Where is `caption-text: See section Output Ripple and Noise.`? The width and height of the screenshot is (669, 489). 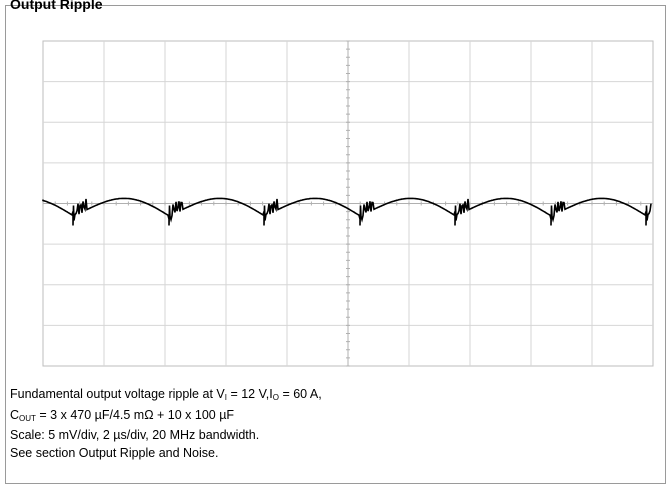 caption-text: See section Output Ripple and Noise. is located at coordinates (114, 452).